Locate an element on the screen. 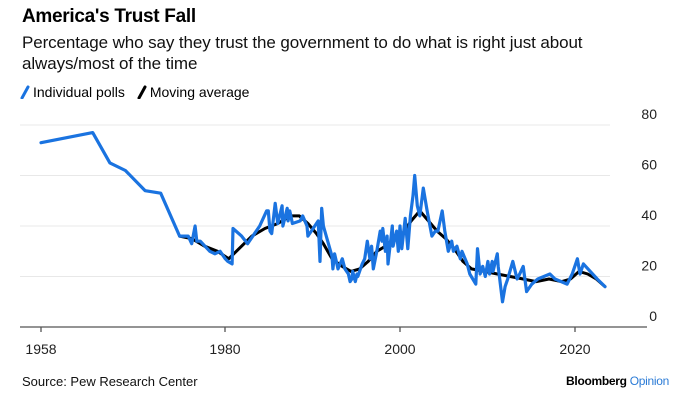  chart-title: America's Trust Fall is located at coordinates (109, 16).